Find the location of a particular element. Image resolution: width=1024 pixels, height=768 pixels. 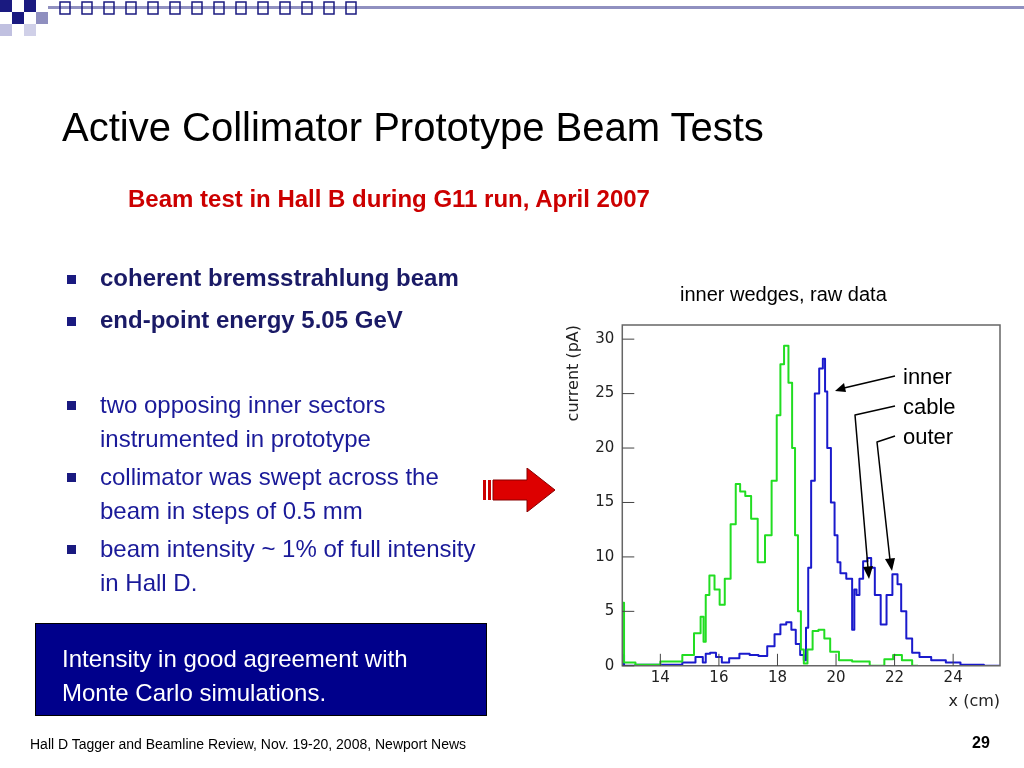

x-tick-label: 14 is located at coordinates (660, 676).